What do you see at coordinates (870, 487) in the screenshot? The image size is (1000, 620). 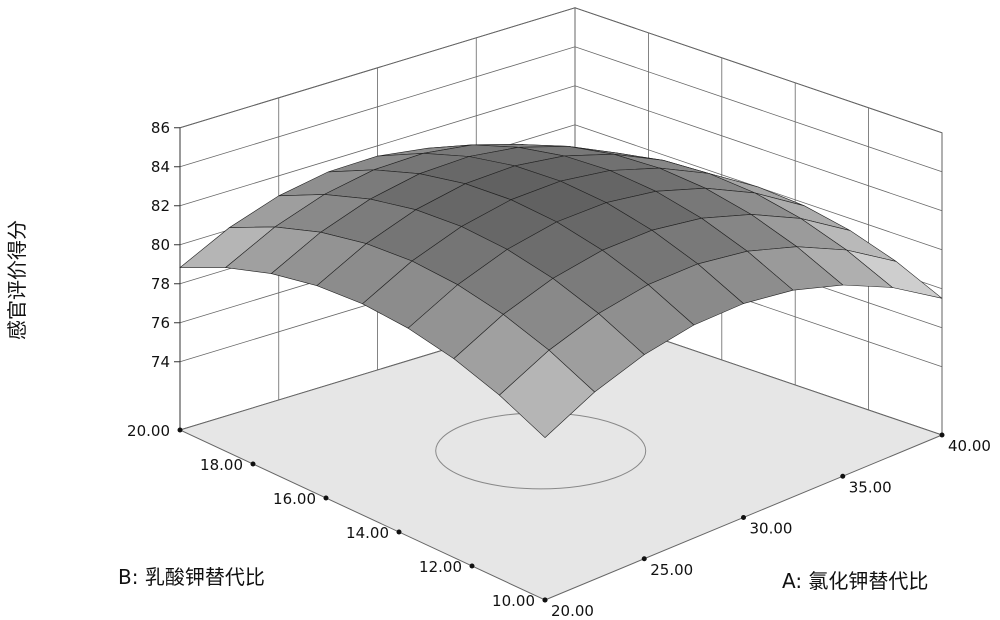 I see `x-tick-label: 35.00` at bounding box center [870, 487].